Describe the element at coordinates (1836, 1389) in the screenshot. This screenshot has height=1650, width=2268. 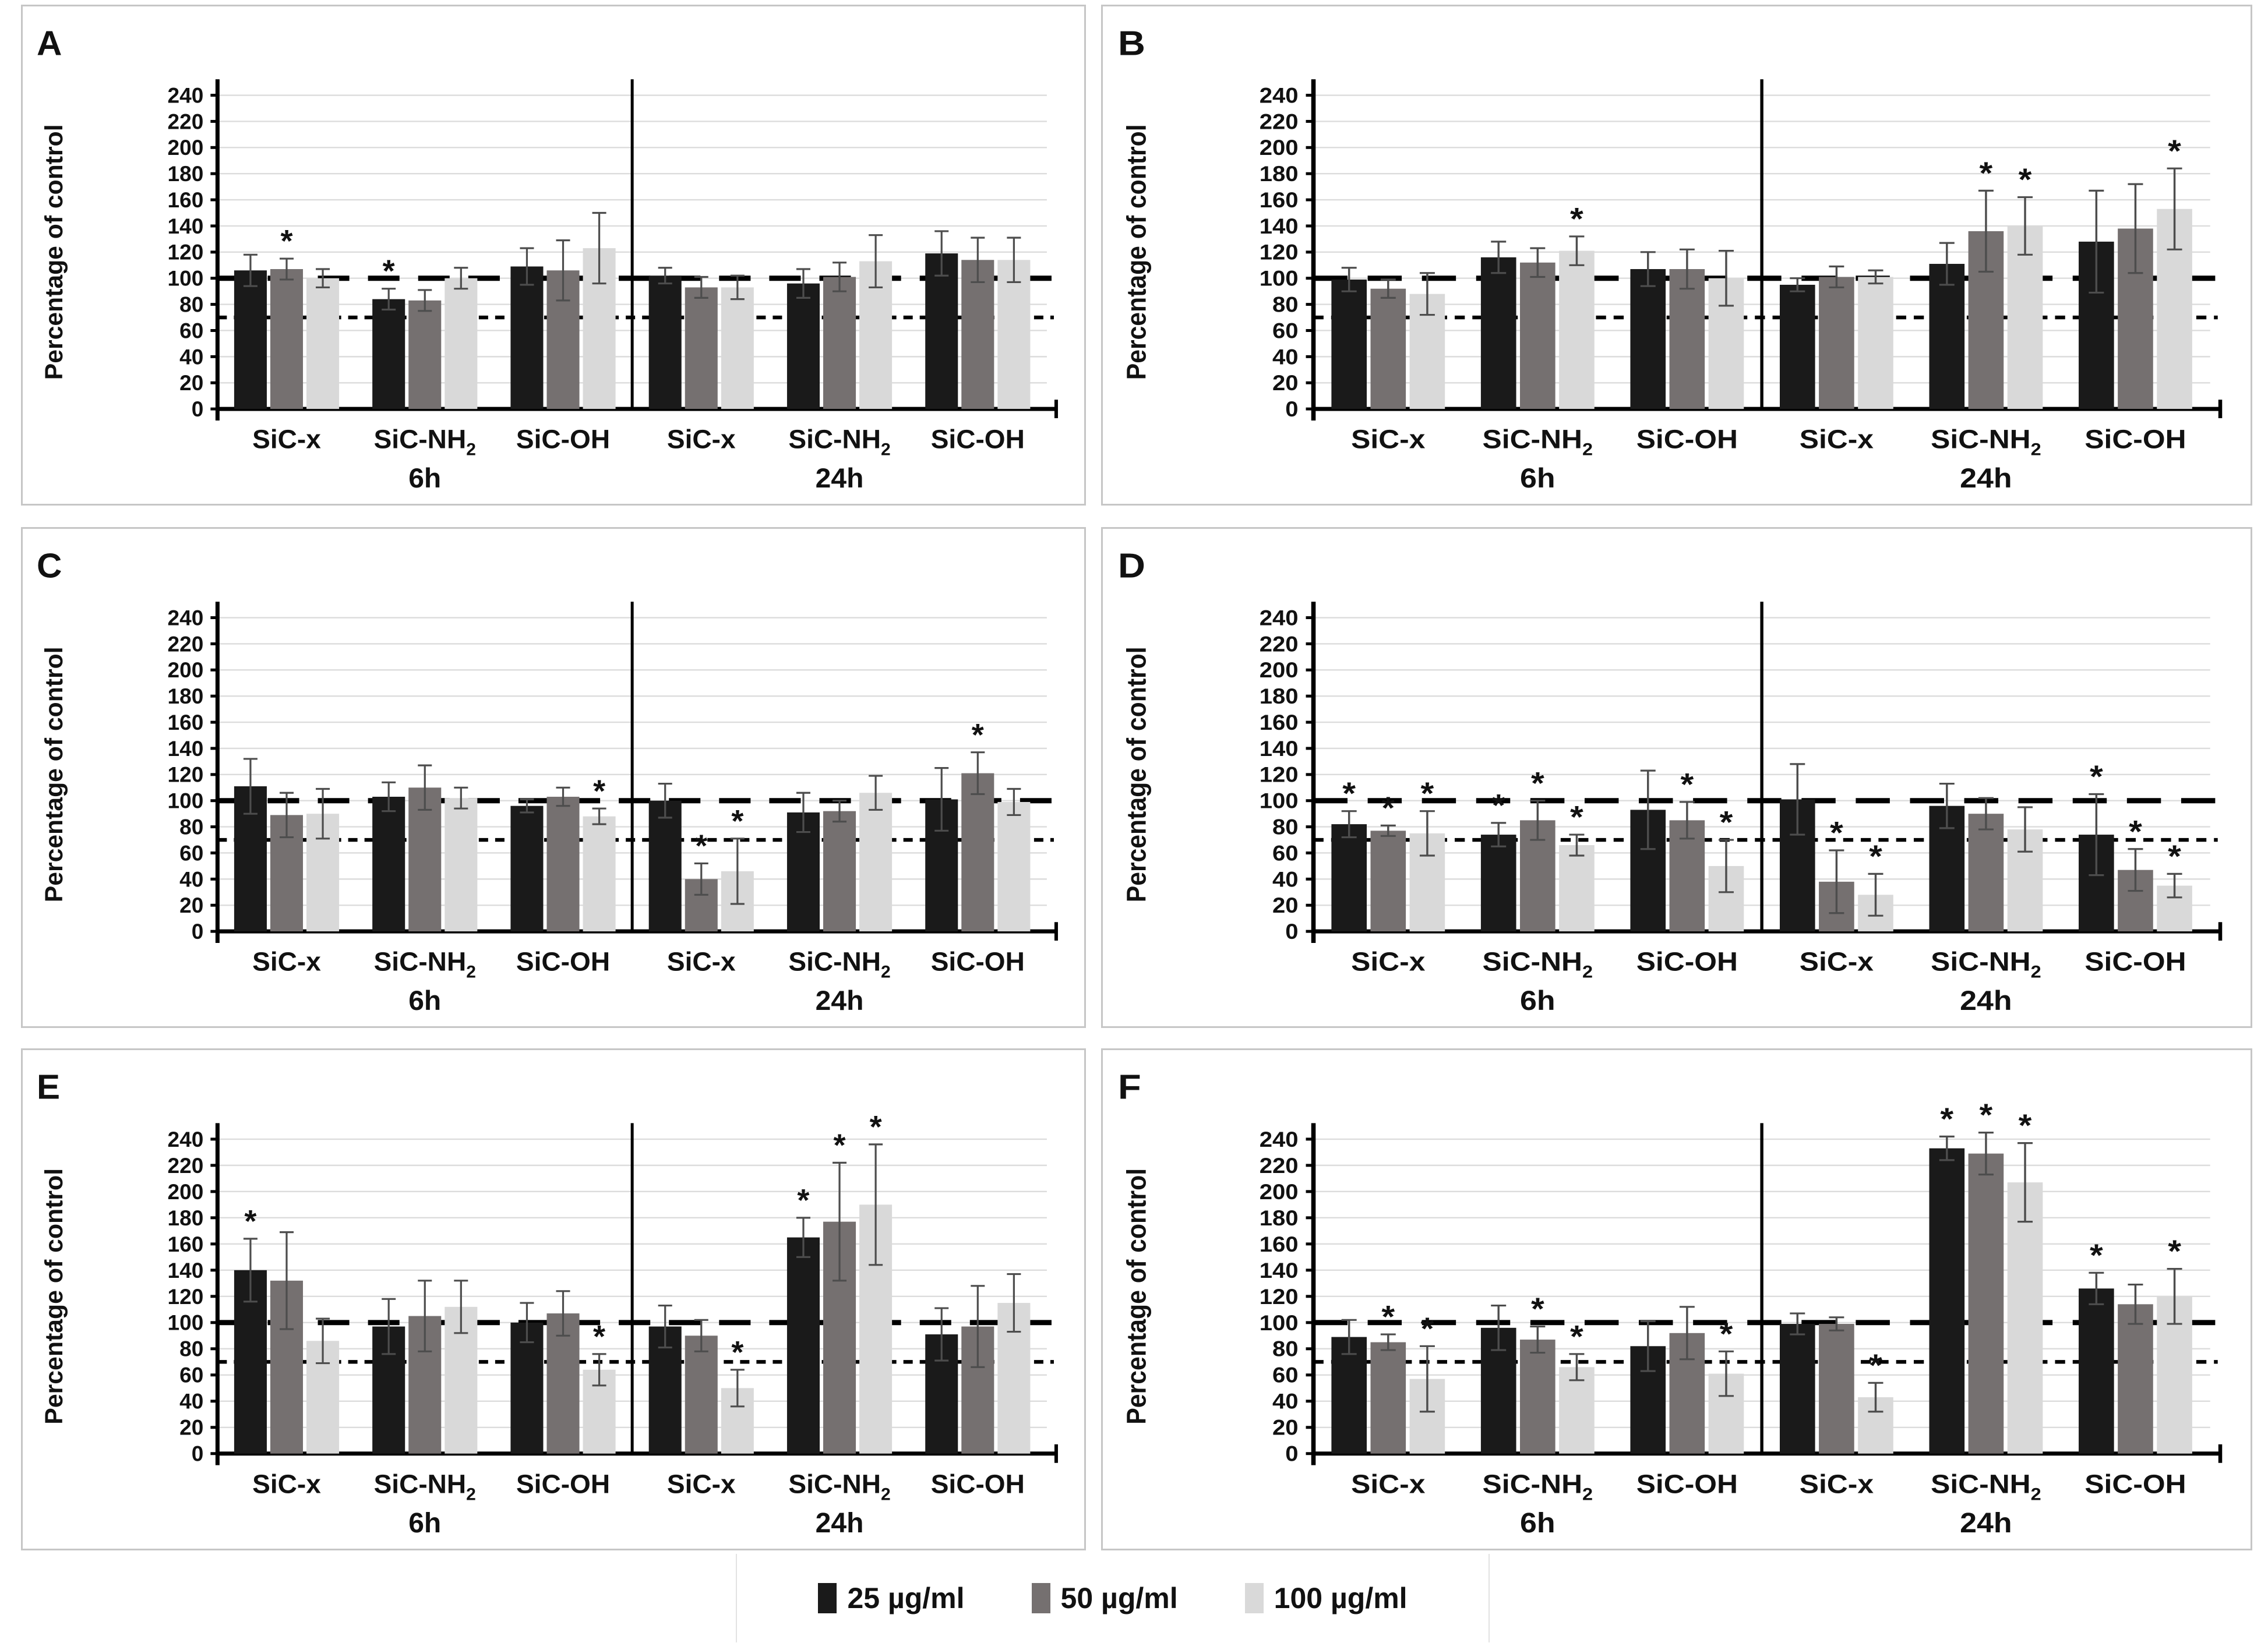
I see `bar-F-24h-SiC-x-50 µg/ml` at that location.